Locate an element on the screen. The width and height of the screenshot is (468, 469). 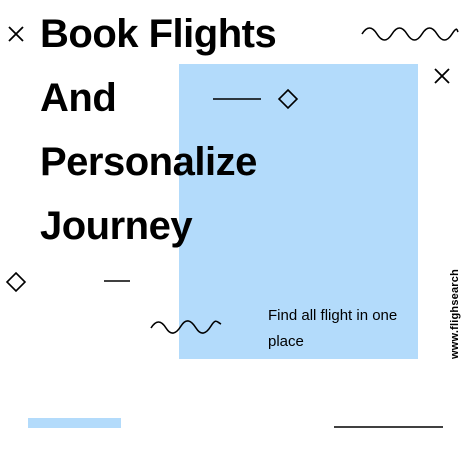
website-label: www.flighsearch is located at coordinates (455, 314).